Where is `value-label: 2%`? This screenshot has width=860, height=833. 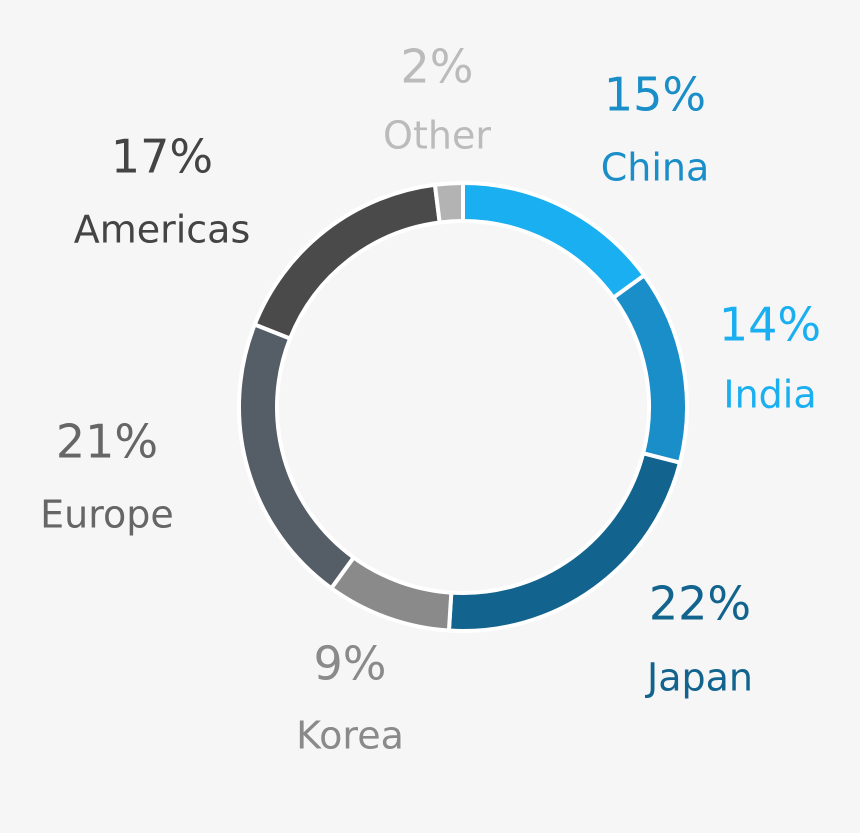 value-label: 2% is located at coordinates (437, 67).